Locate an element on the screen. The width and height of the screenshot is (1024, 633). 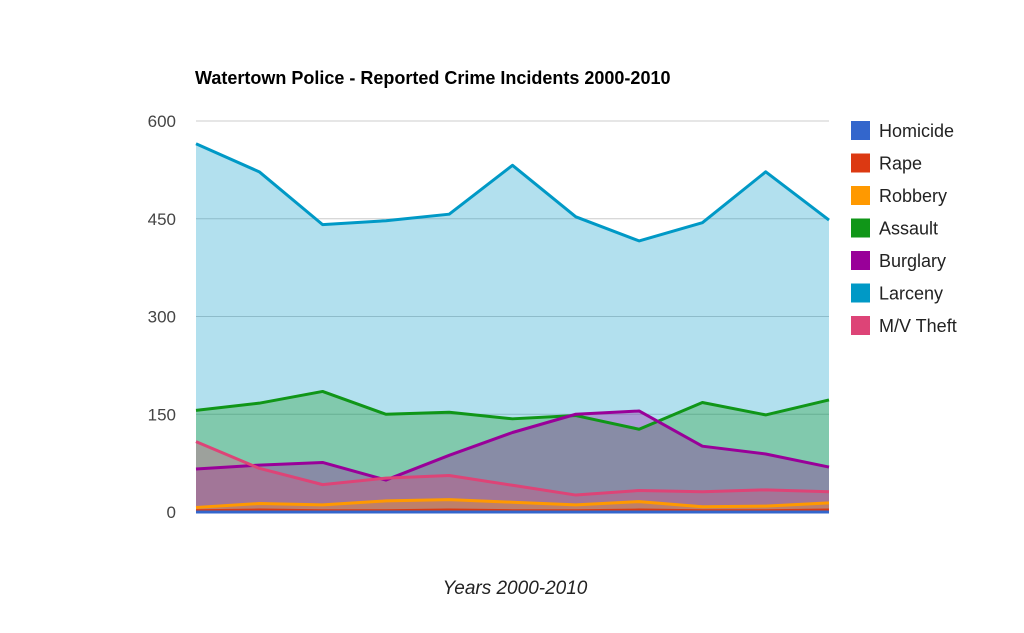
y-tick-label: 300 is located at coordinates (162, 317).